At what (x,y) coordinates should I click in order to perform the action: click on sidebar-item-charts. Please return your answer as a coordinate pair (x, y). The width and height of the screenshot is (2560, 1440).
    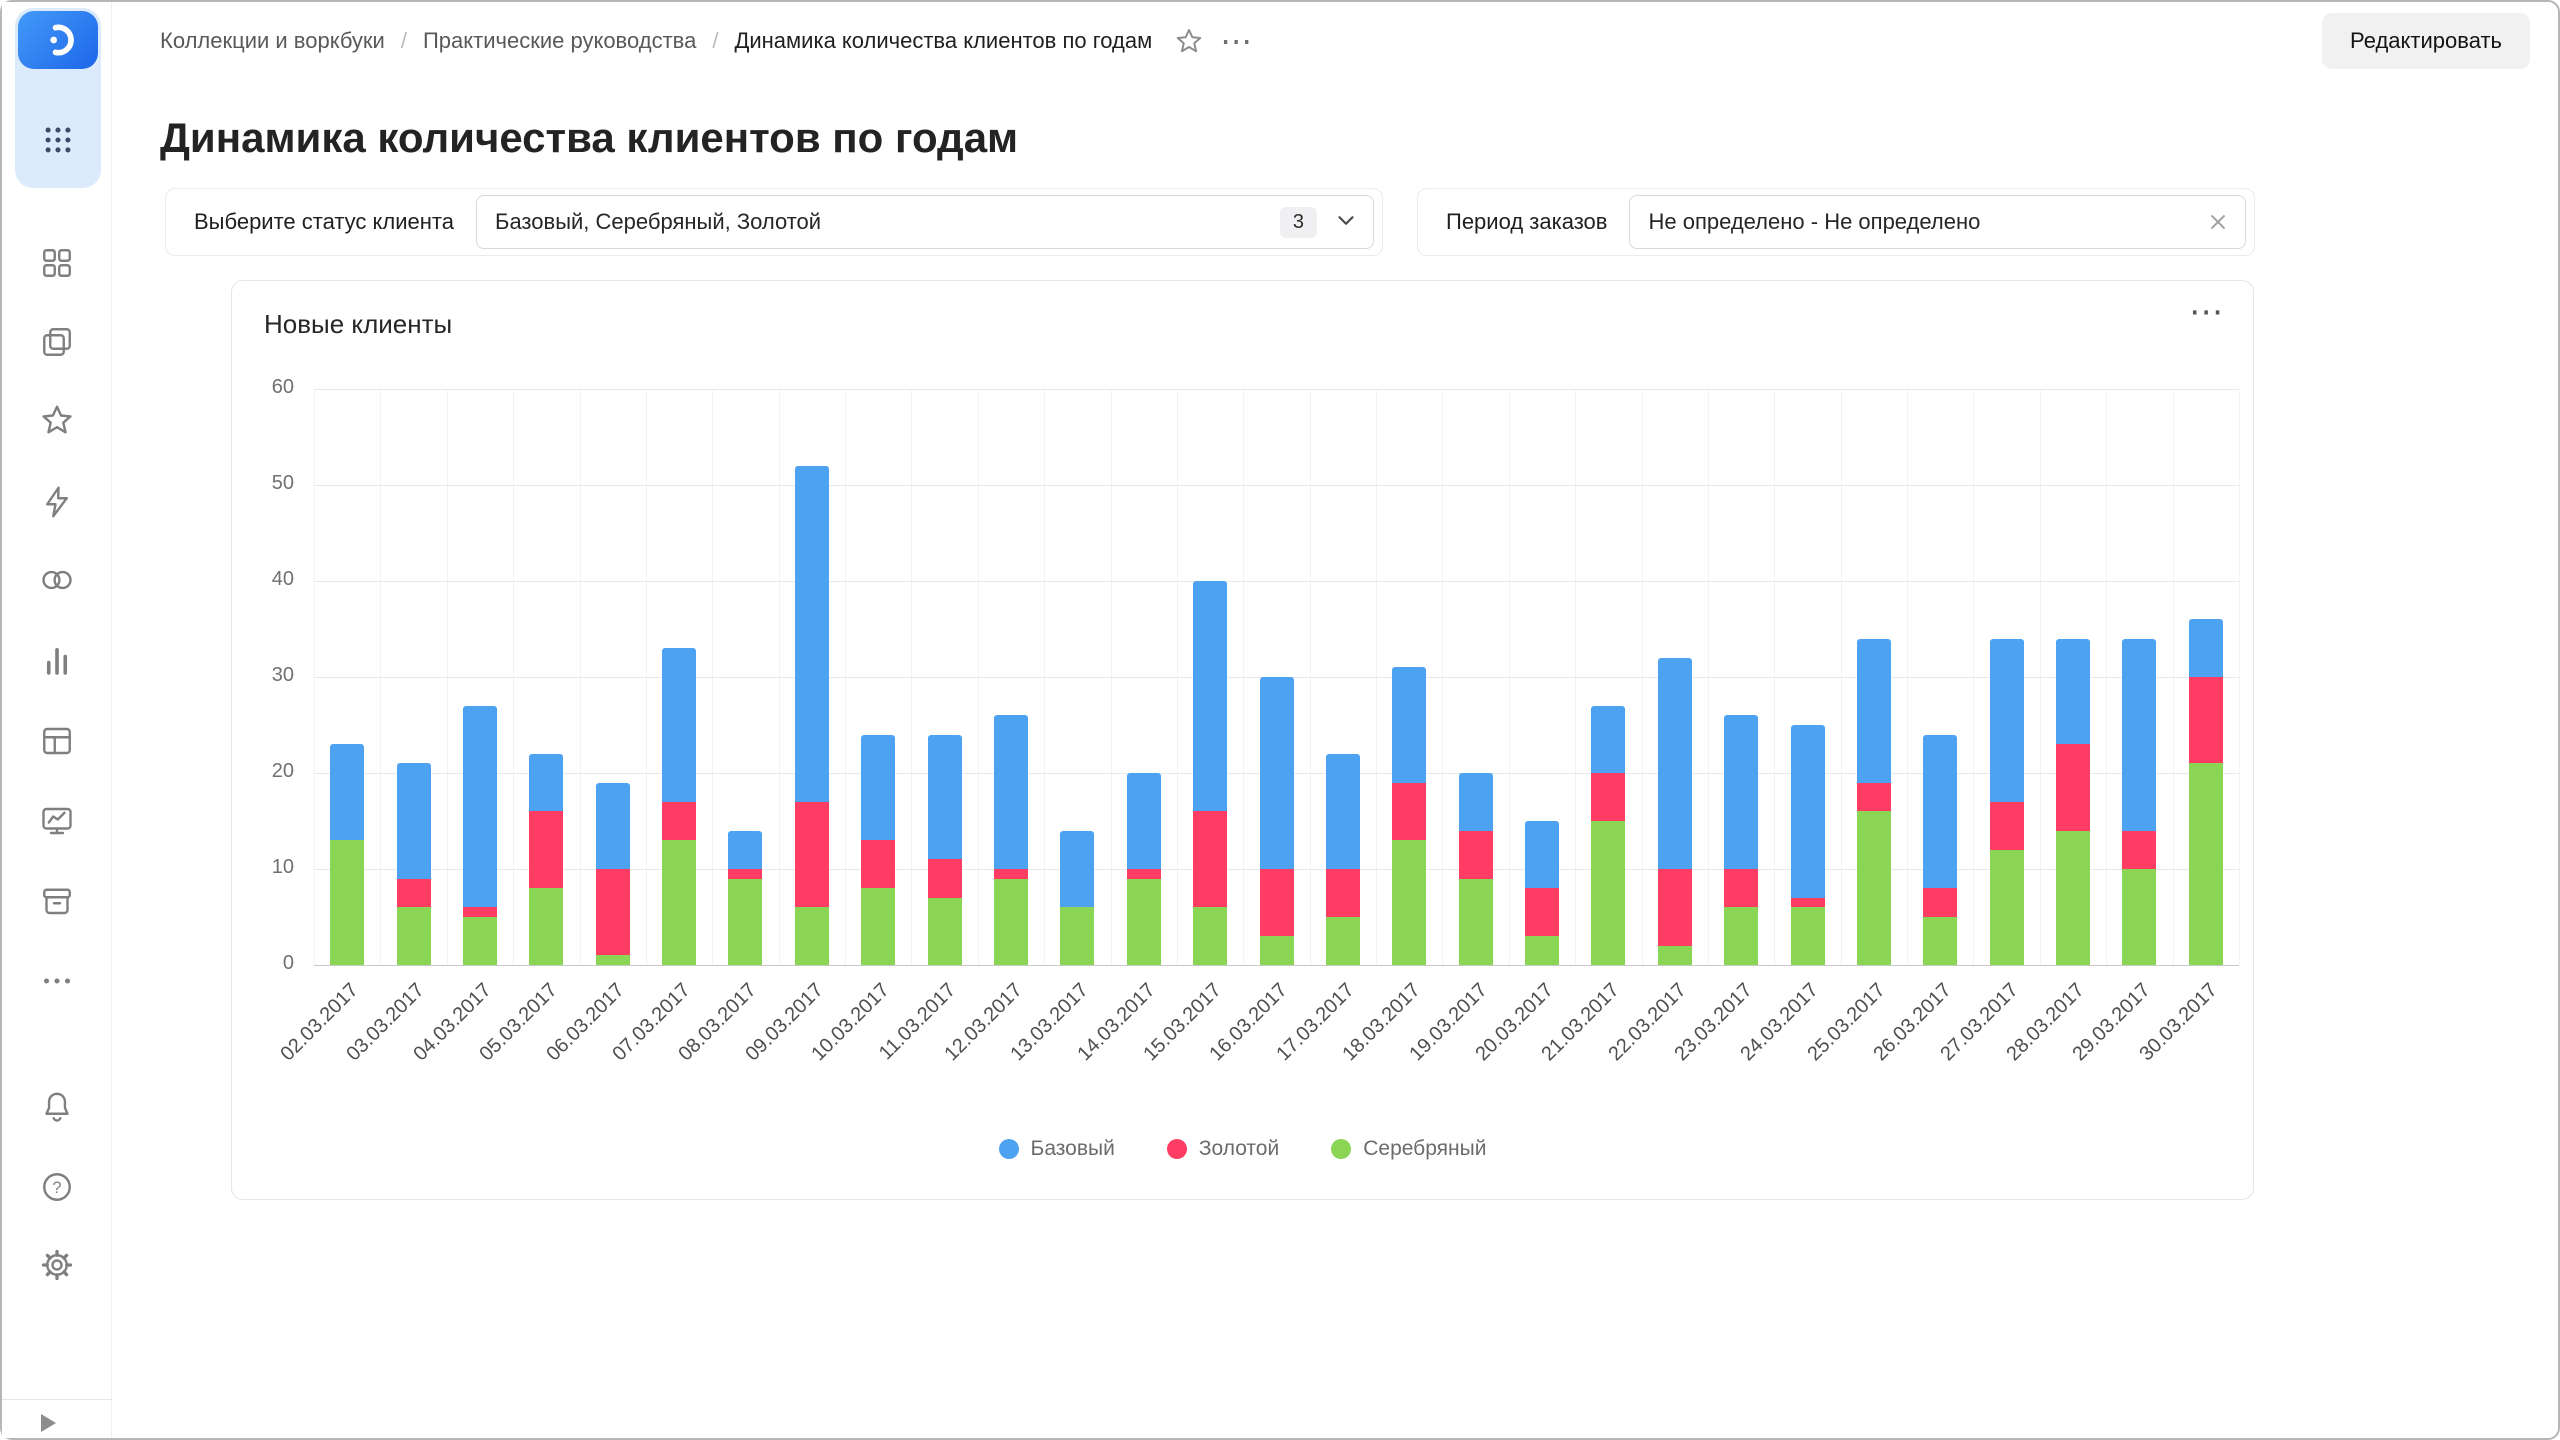
    Looking at the image, I should click on (57, 661).